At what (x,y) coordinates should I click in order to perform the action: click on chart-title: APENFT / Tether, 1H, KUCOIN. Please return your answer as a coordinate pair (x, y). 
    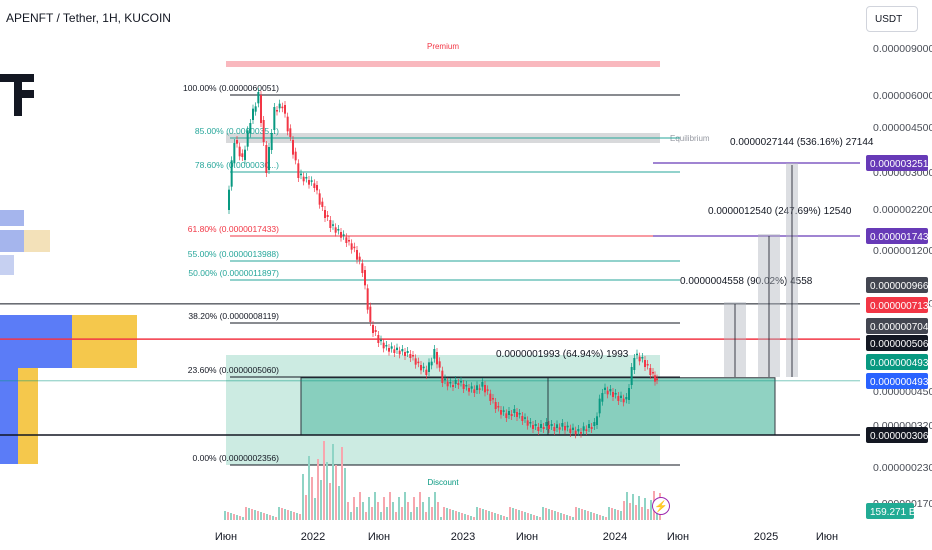
    Looking at the image, I should click on (88, 18).